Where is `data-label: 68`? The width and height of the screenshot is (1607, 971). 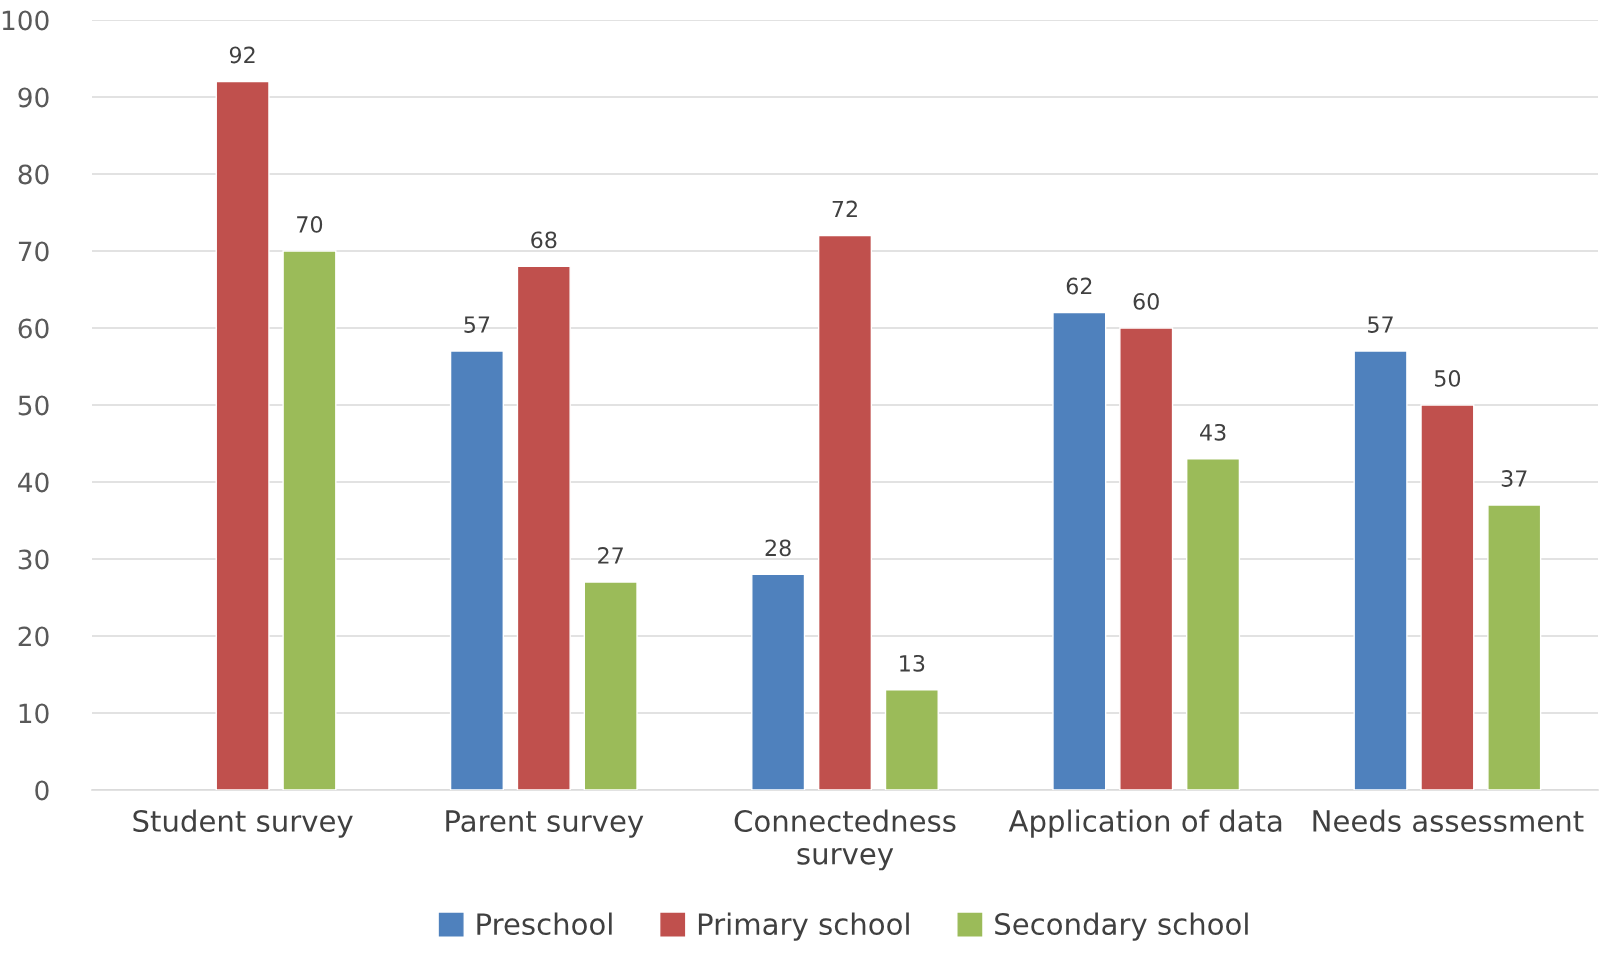 data-label: 68 is located at coordinates (544, 240).